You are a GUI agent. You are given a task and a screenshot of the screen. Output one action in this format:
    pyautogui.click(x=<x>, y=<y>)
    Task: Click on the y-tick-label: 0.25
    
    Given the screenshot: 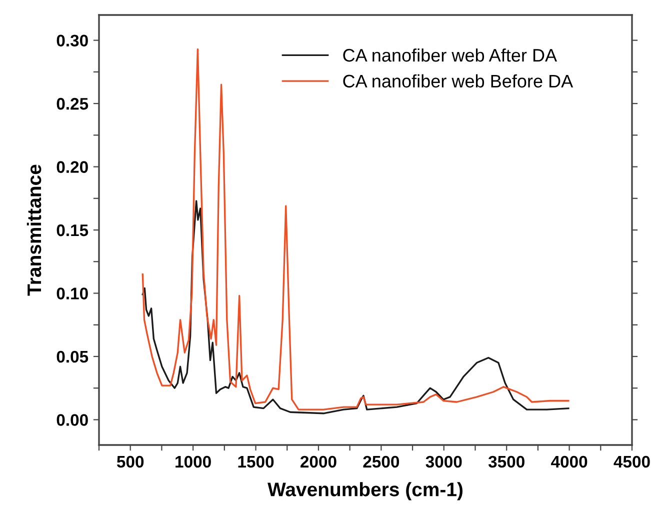 What is the action you would take?
    pyautogui.click(x=72, y=104)
    